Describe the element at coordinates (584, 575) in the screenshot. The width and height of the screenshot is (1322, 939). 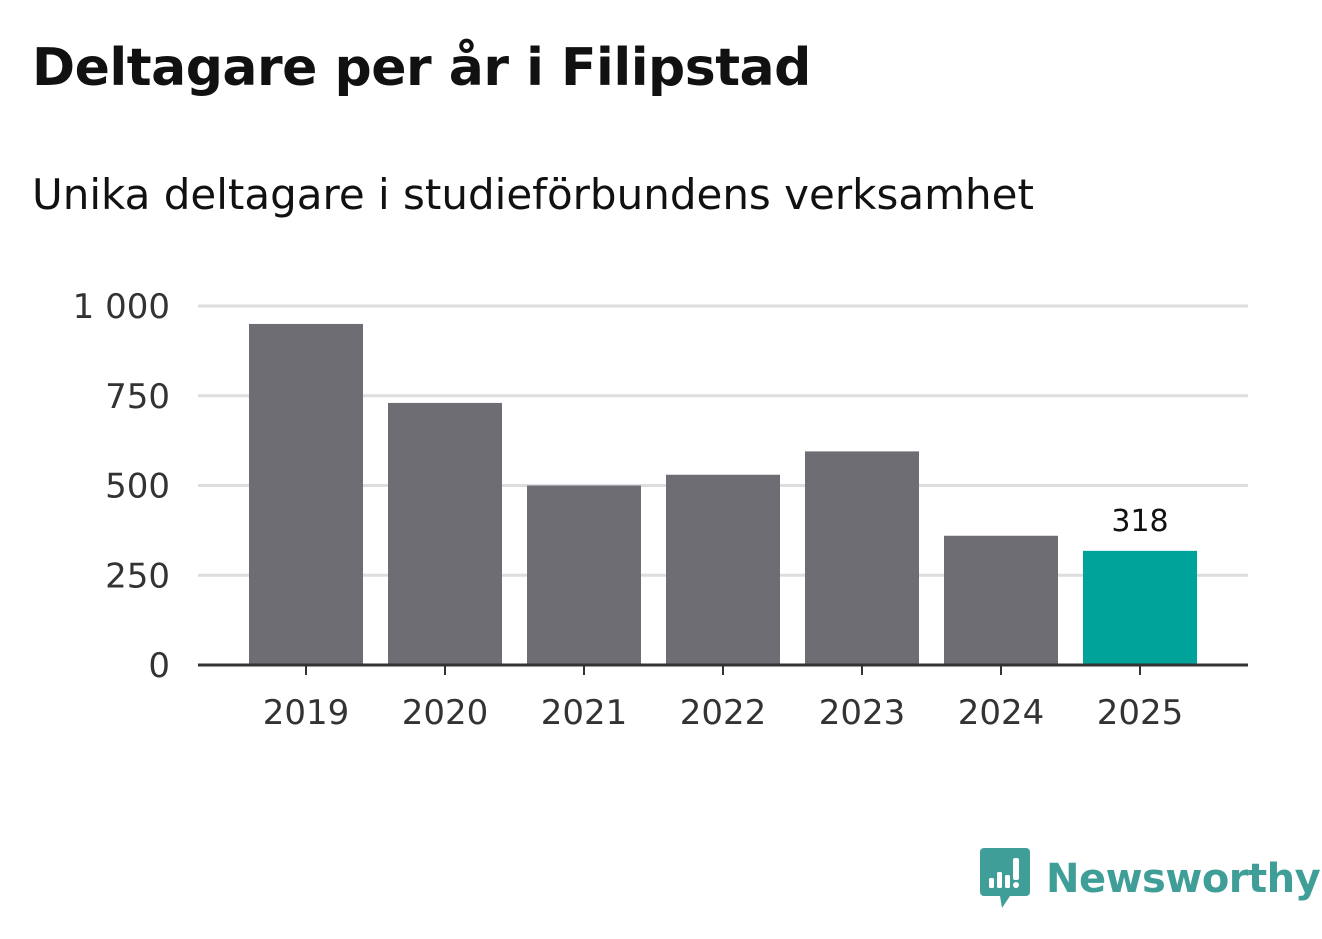
I see `bar-2021` at that location.